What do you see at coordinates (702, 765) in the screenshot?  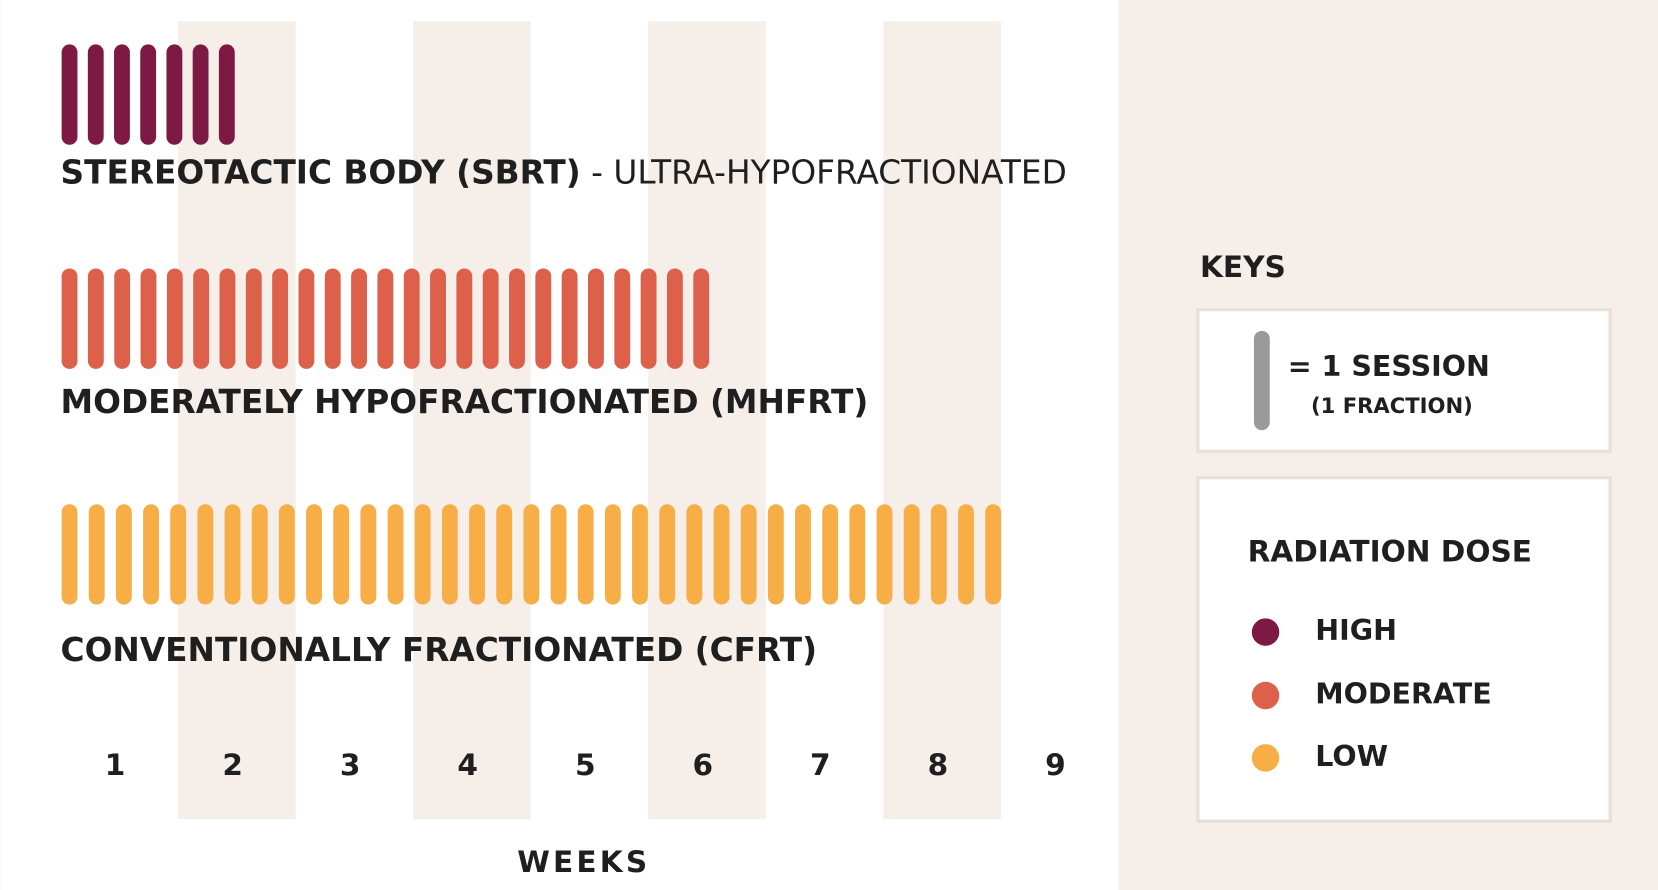 I see `week-label: 6` at bounding box center [702, 765].